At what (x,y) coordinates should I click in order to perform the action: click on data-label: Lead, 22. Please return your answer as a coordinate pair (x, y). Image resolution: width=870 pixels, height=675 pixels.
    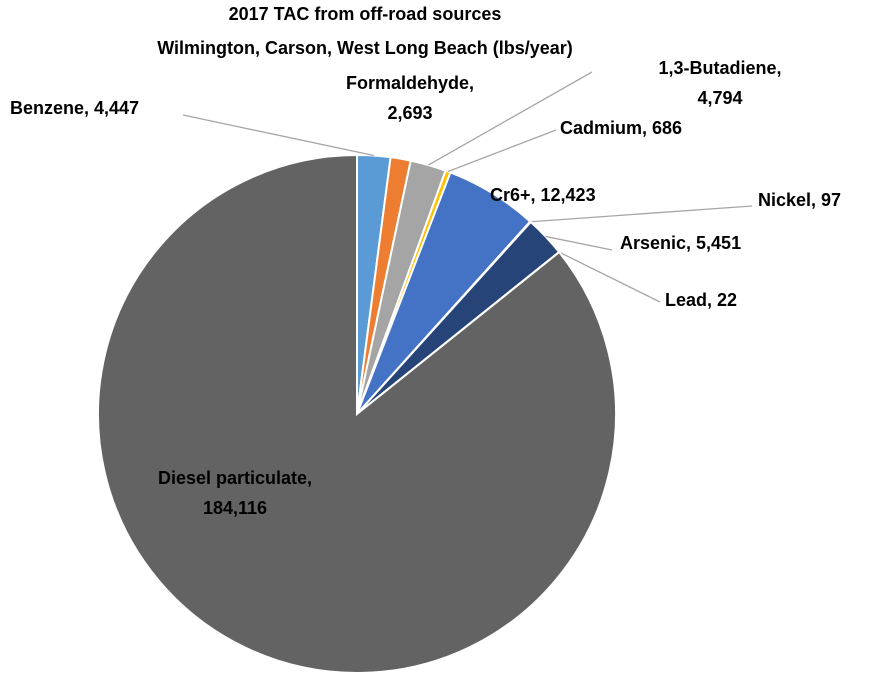
    Looking at the image, I should click on (701, 300).